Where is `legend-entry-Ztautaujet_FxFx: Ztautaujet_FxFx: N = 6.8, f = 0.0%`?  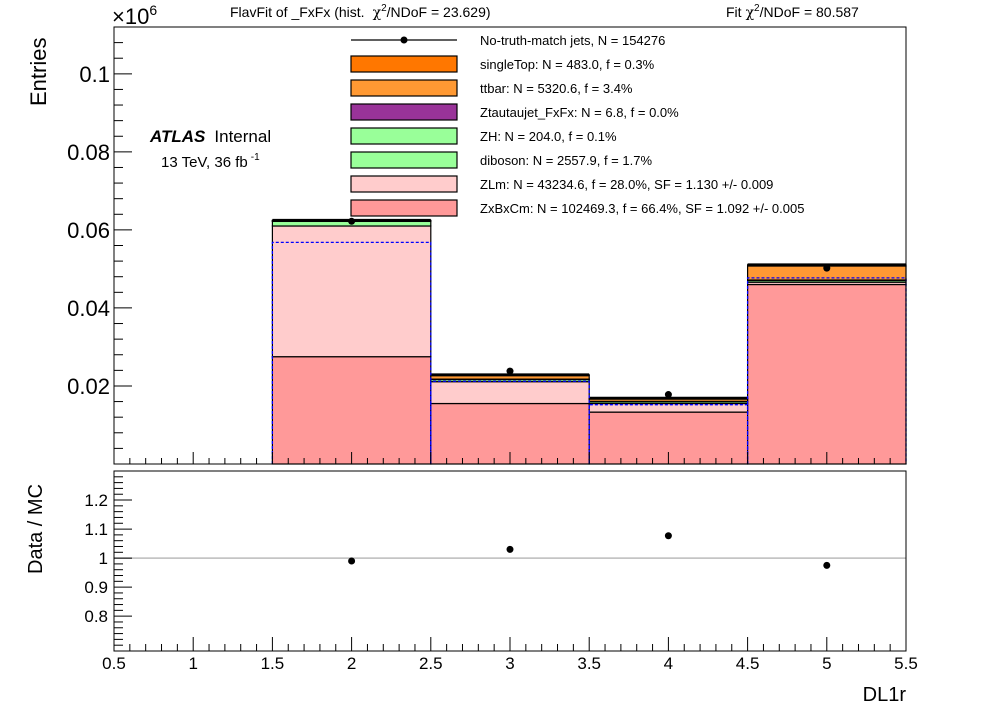
legend-entry-Ztautaujet_FxFx: Ztautaujet_FxFx: N = 6.8, f = 0.0% is located at coordinates (514, 112).